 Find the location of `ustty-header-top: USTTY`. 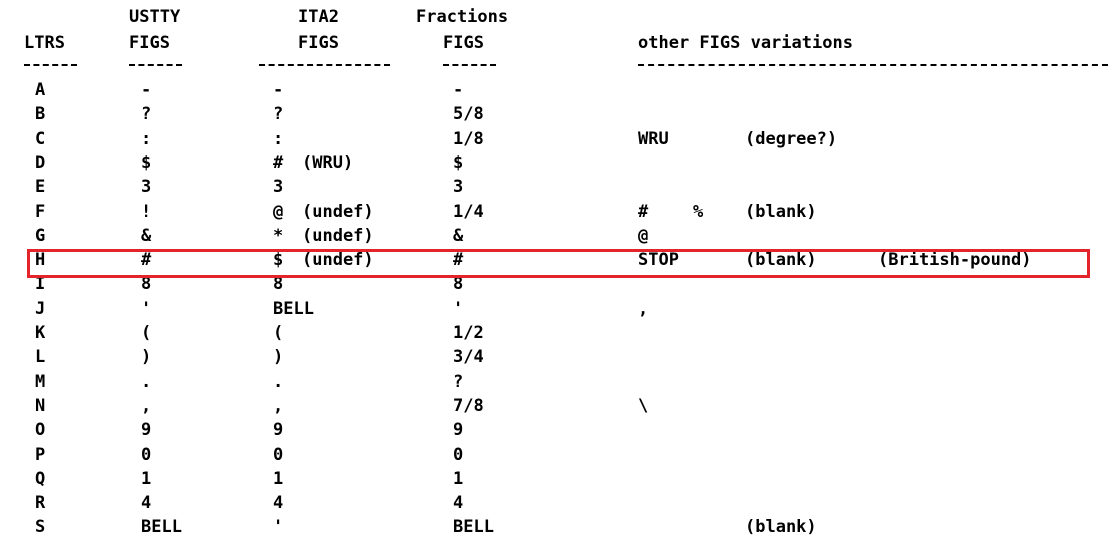

ustty-header-top: USTTY is located at coordinates (155, 17).